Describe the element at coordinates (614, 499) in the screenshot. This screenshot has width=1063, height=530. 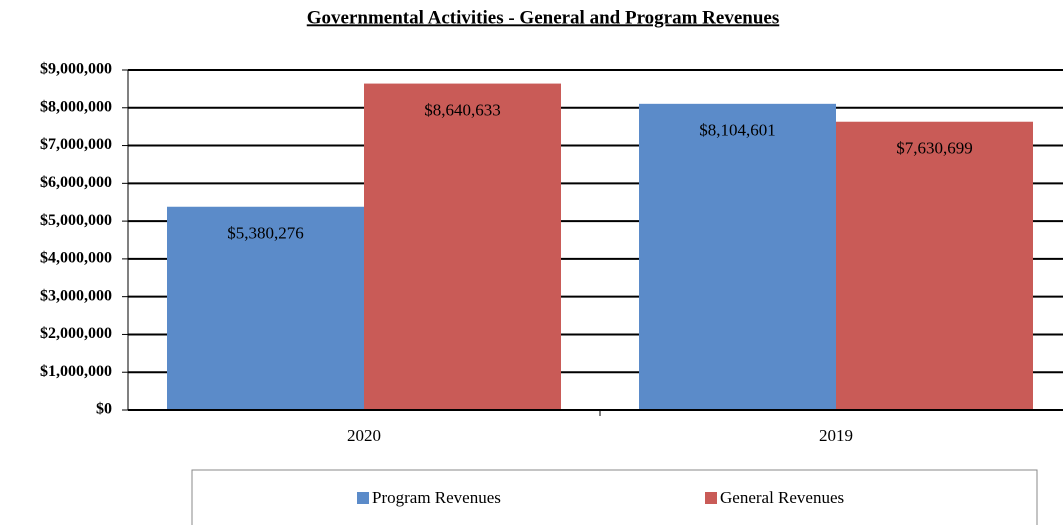
I see `legend-box` at that location.